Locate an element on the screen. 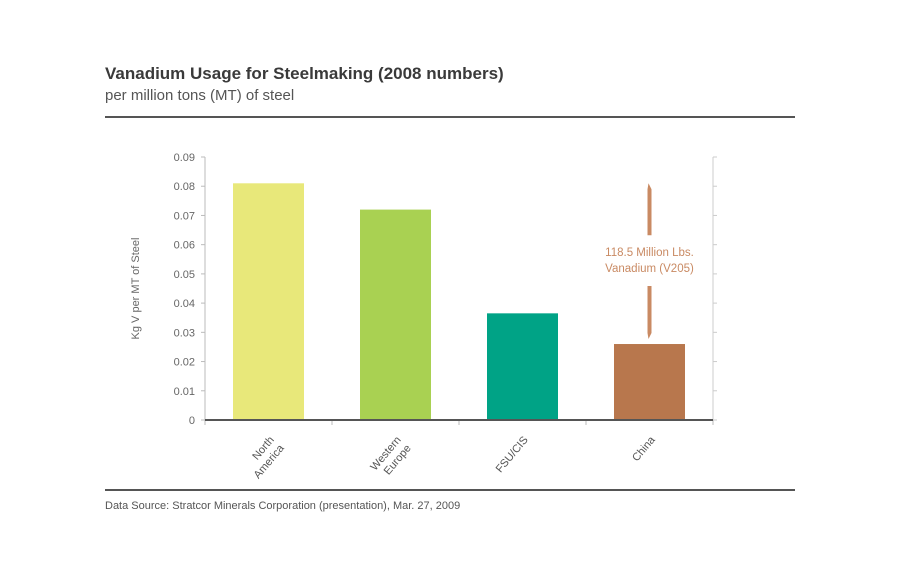 The width and height of the screenshot is (900, 561). y-tick-label: 0.09 is located at coordinates (184, 158).